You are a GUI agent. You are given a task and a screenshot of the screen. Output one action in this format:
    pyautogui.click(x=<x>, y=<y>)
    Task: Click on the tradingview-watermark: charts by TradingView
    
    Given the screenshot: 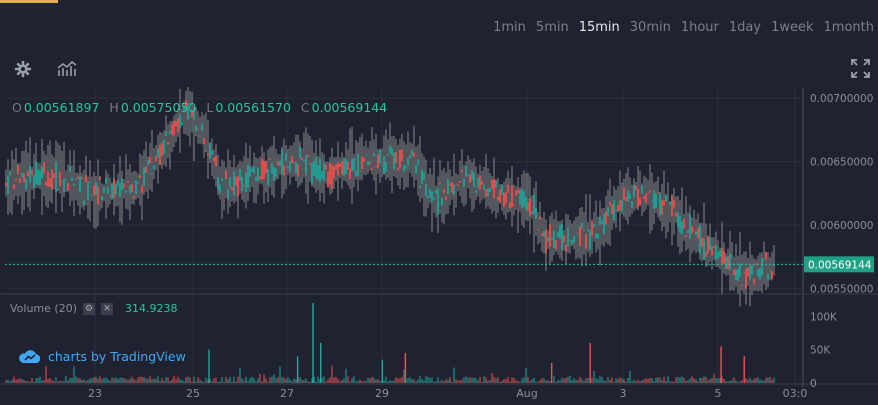 What is the action you would take?
    pyautogui.click(x=102, y=356)
    